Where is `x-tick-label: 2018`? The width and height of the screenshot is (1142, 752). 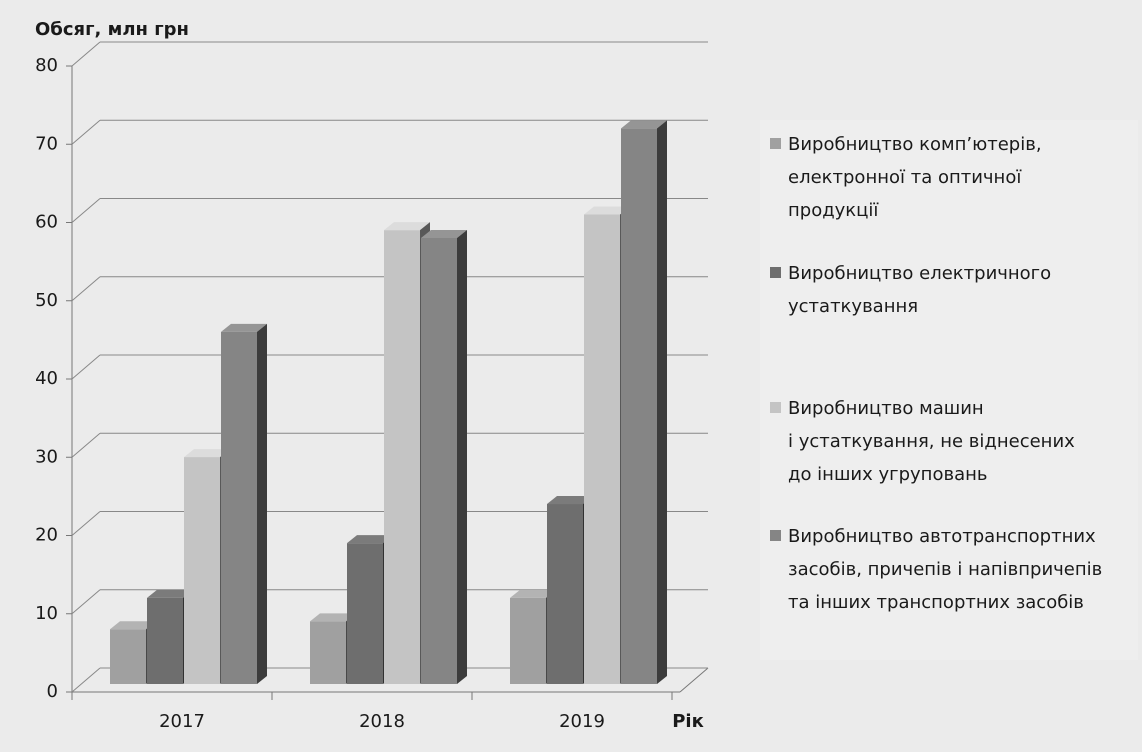
x-tick-label: 2018 is located at coordinates (382, 721).